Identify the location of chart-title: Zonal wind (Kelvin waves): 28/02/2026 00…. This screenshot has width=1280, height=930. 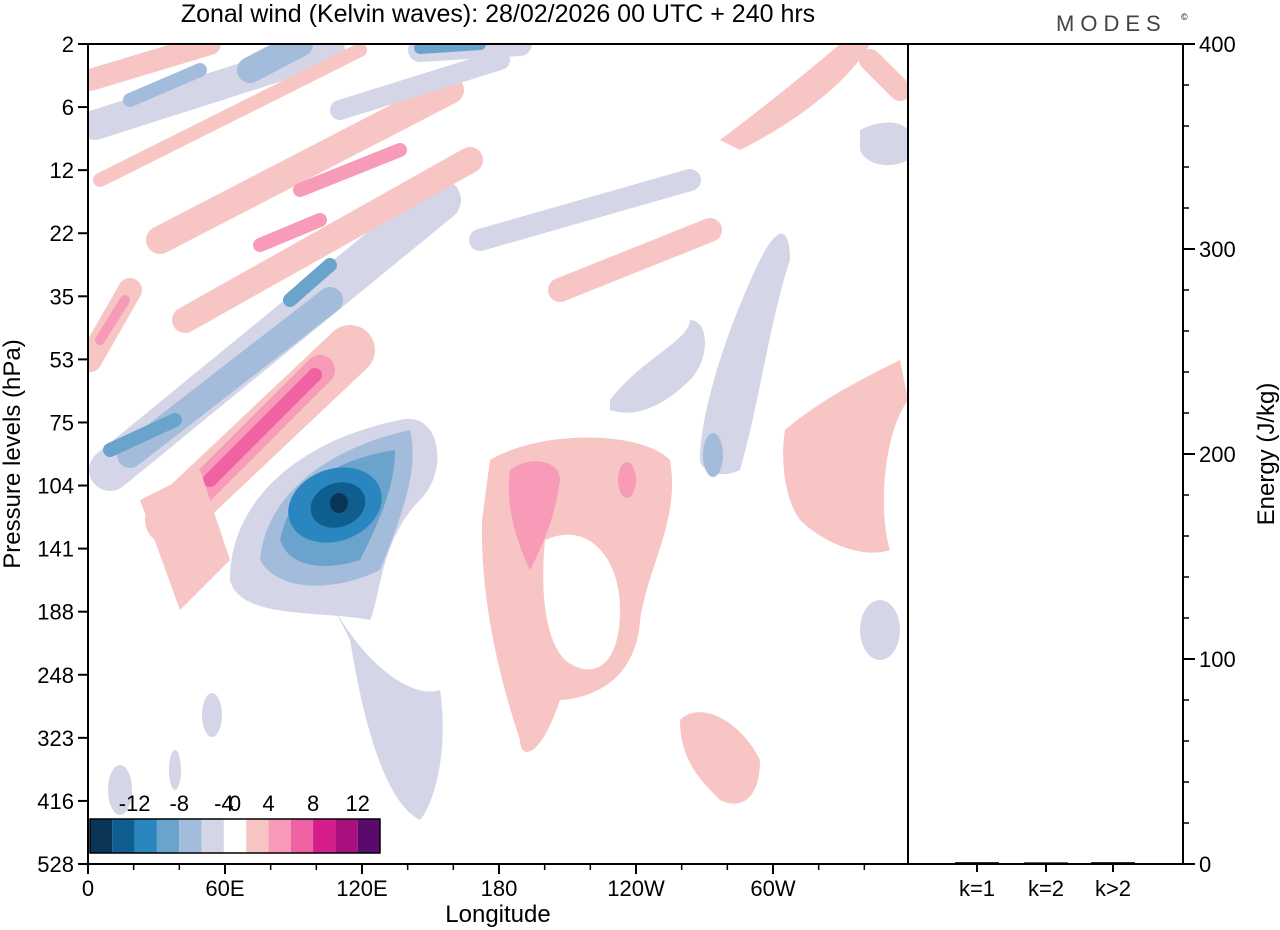
(498, 14).